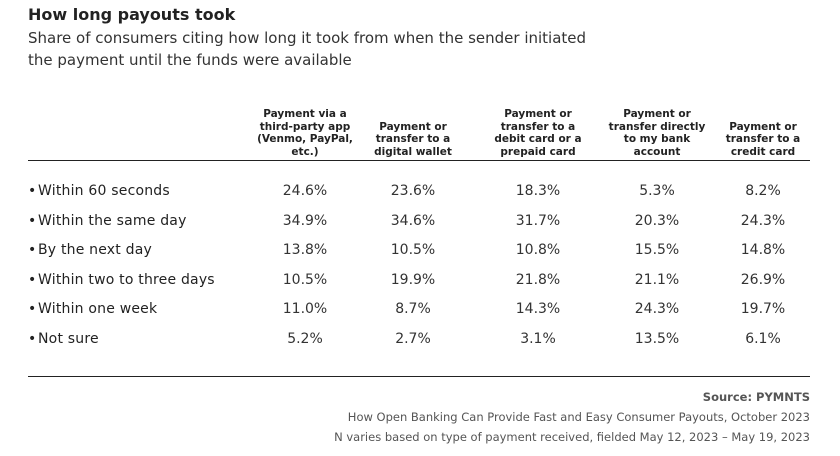 The image size is (840, 456). Describe the element at coordinates (413, 279) in the screenshot. I see `cell: 19.9%` at that location.